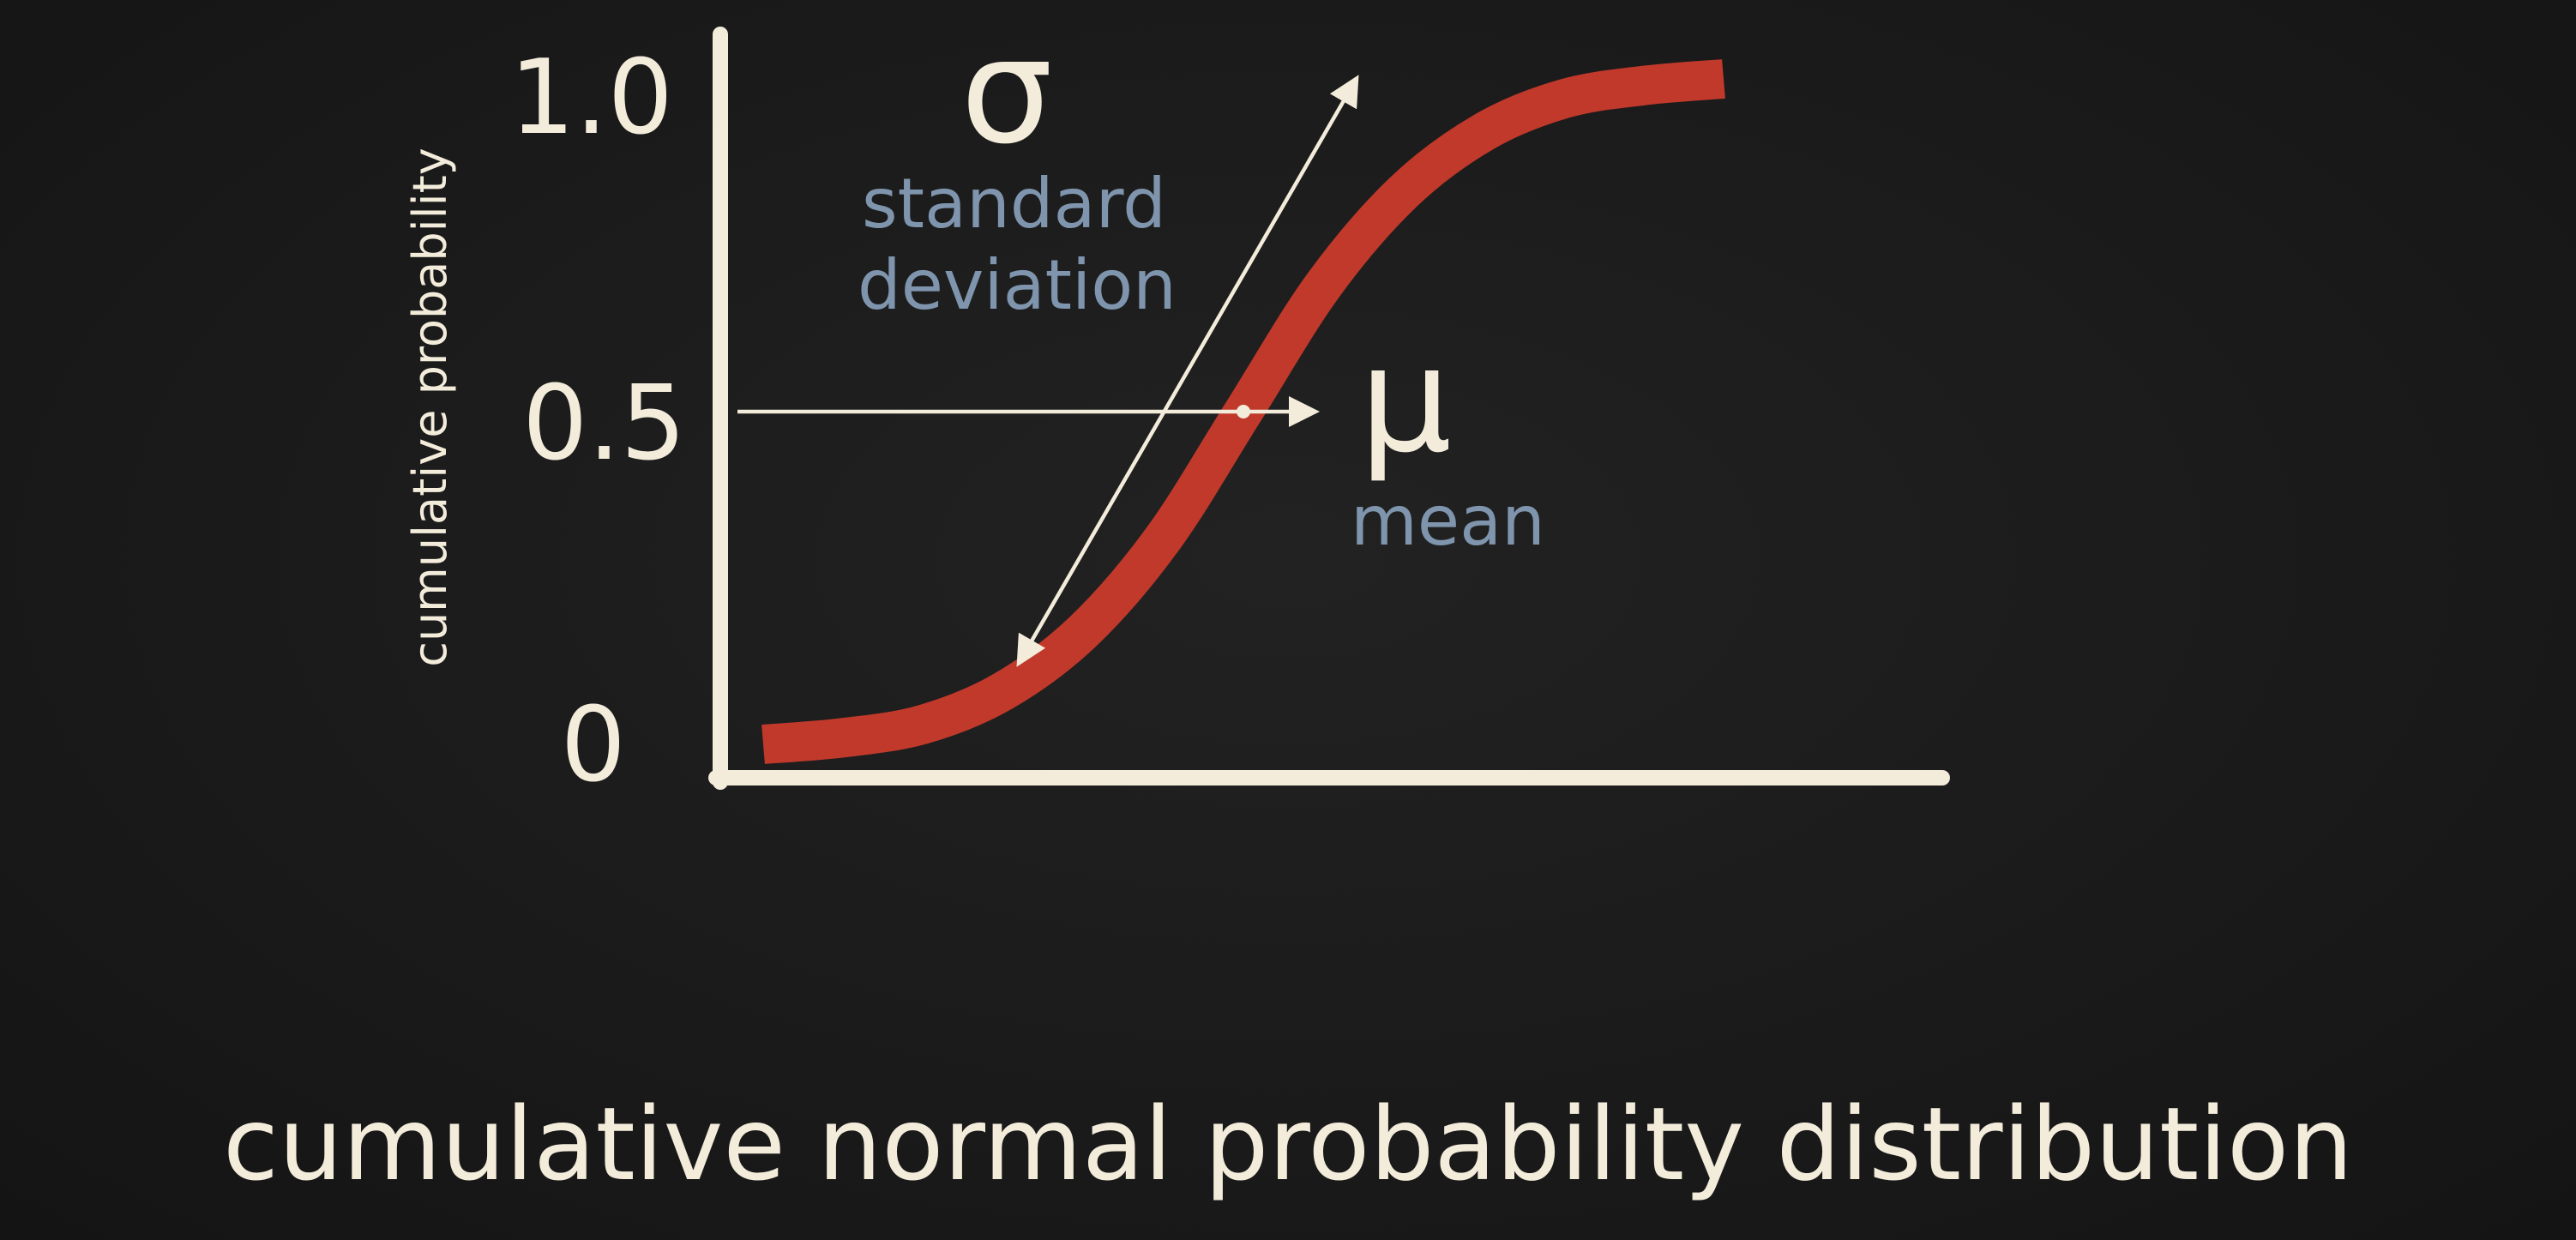 This screenshot has width=2576, height=1240. Describe the element at coordinates (1006, 92) in the screenshot. I see `sigma-symbol: σ` at that location.